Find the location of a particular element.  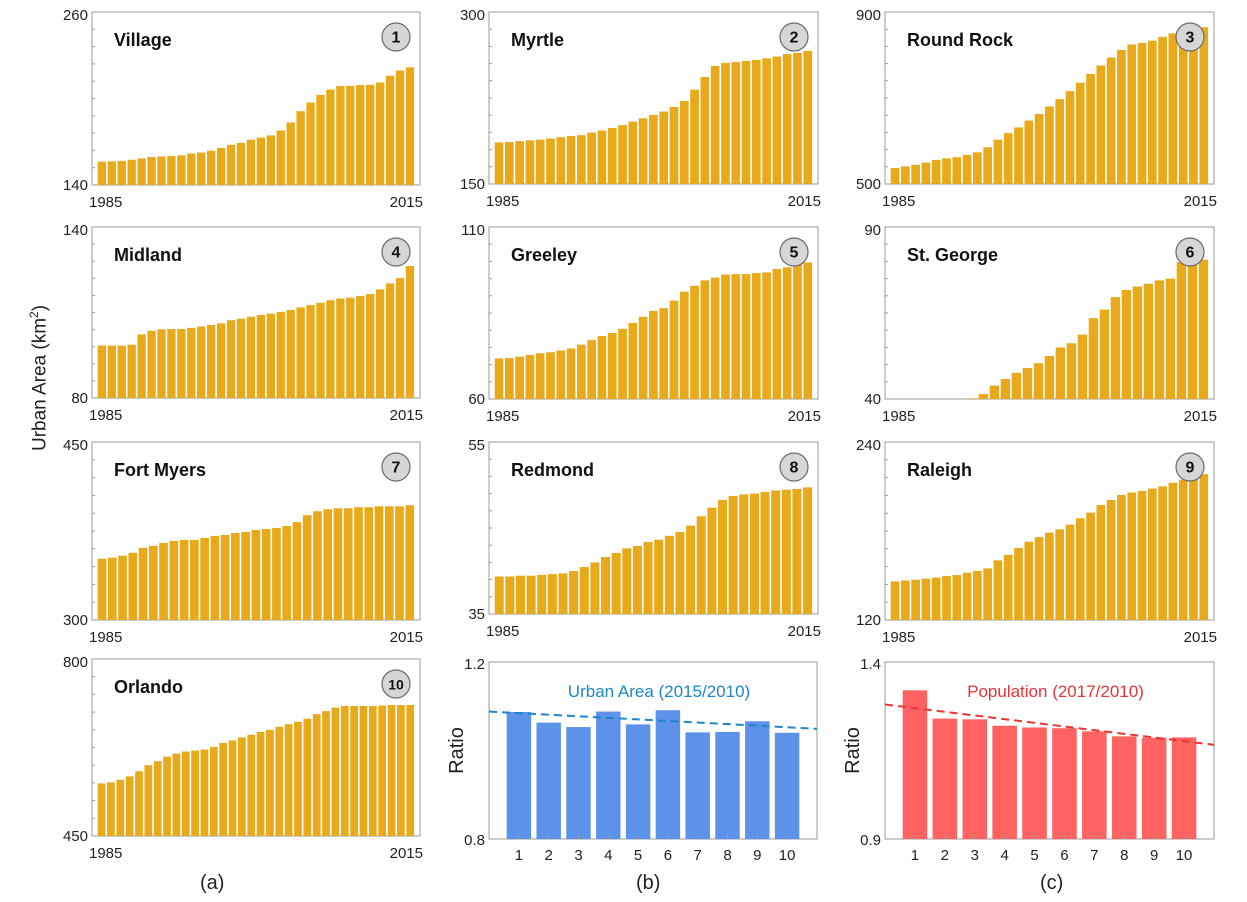

panel-badge-number: 1 is located at coordinates (396, 38).